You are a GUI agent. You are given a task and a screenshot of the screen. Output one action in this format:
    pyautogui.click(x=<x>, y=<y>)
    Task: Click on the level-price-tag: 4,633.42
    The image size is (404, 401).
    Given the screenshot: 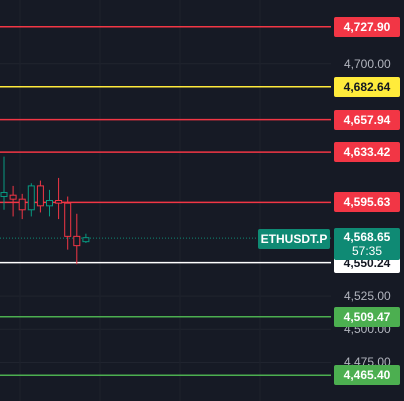 What is the action you would take?
    pyautogui.click(x=367, y=152)
    